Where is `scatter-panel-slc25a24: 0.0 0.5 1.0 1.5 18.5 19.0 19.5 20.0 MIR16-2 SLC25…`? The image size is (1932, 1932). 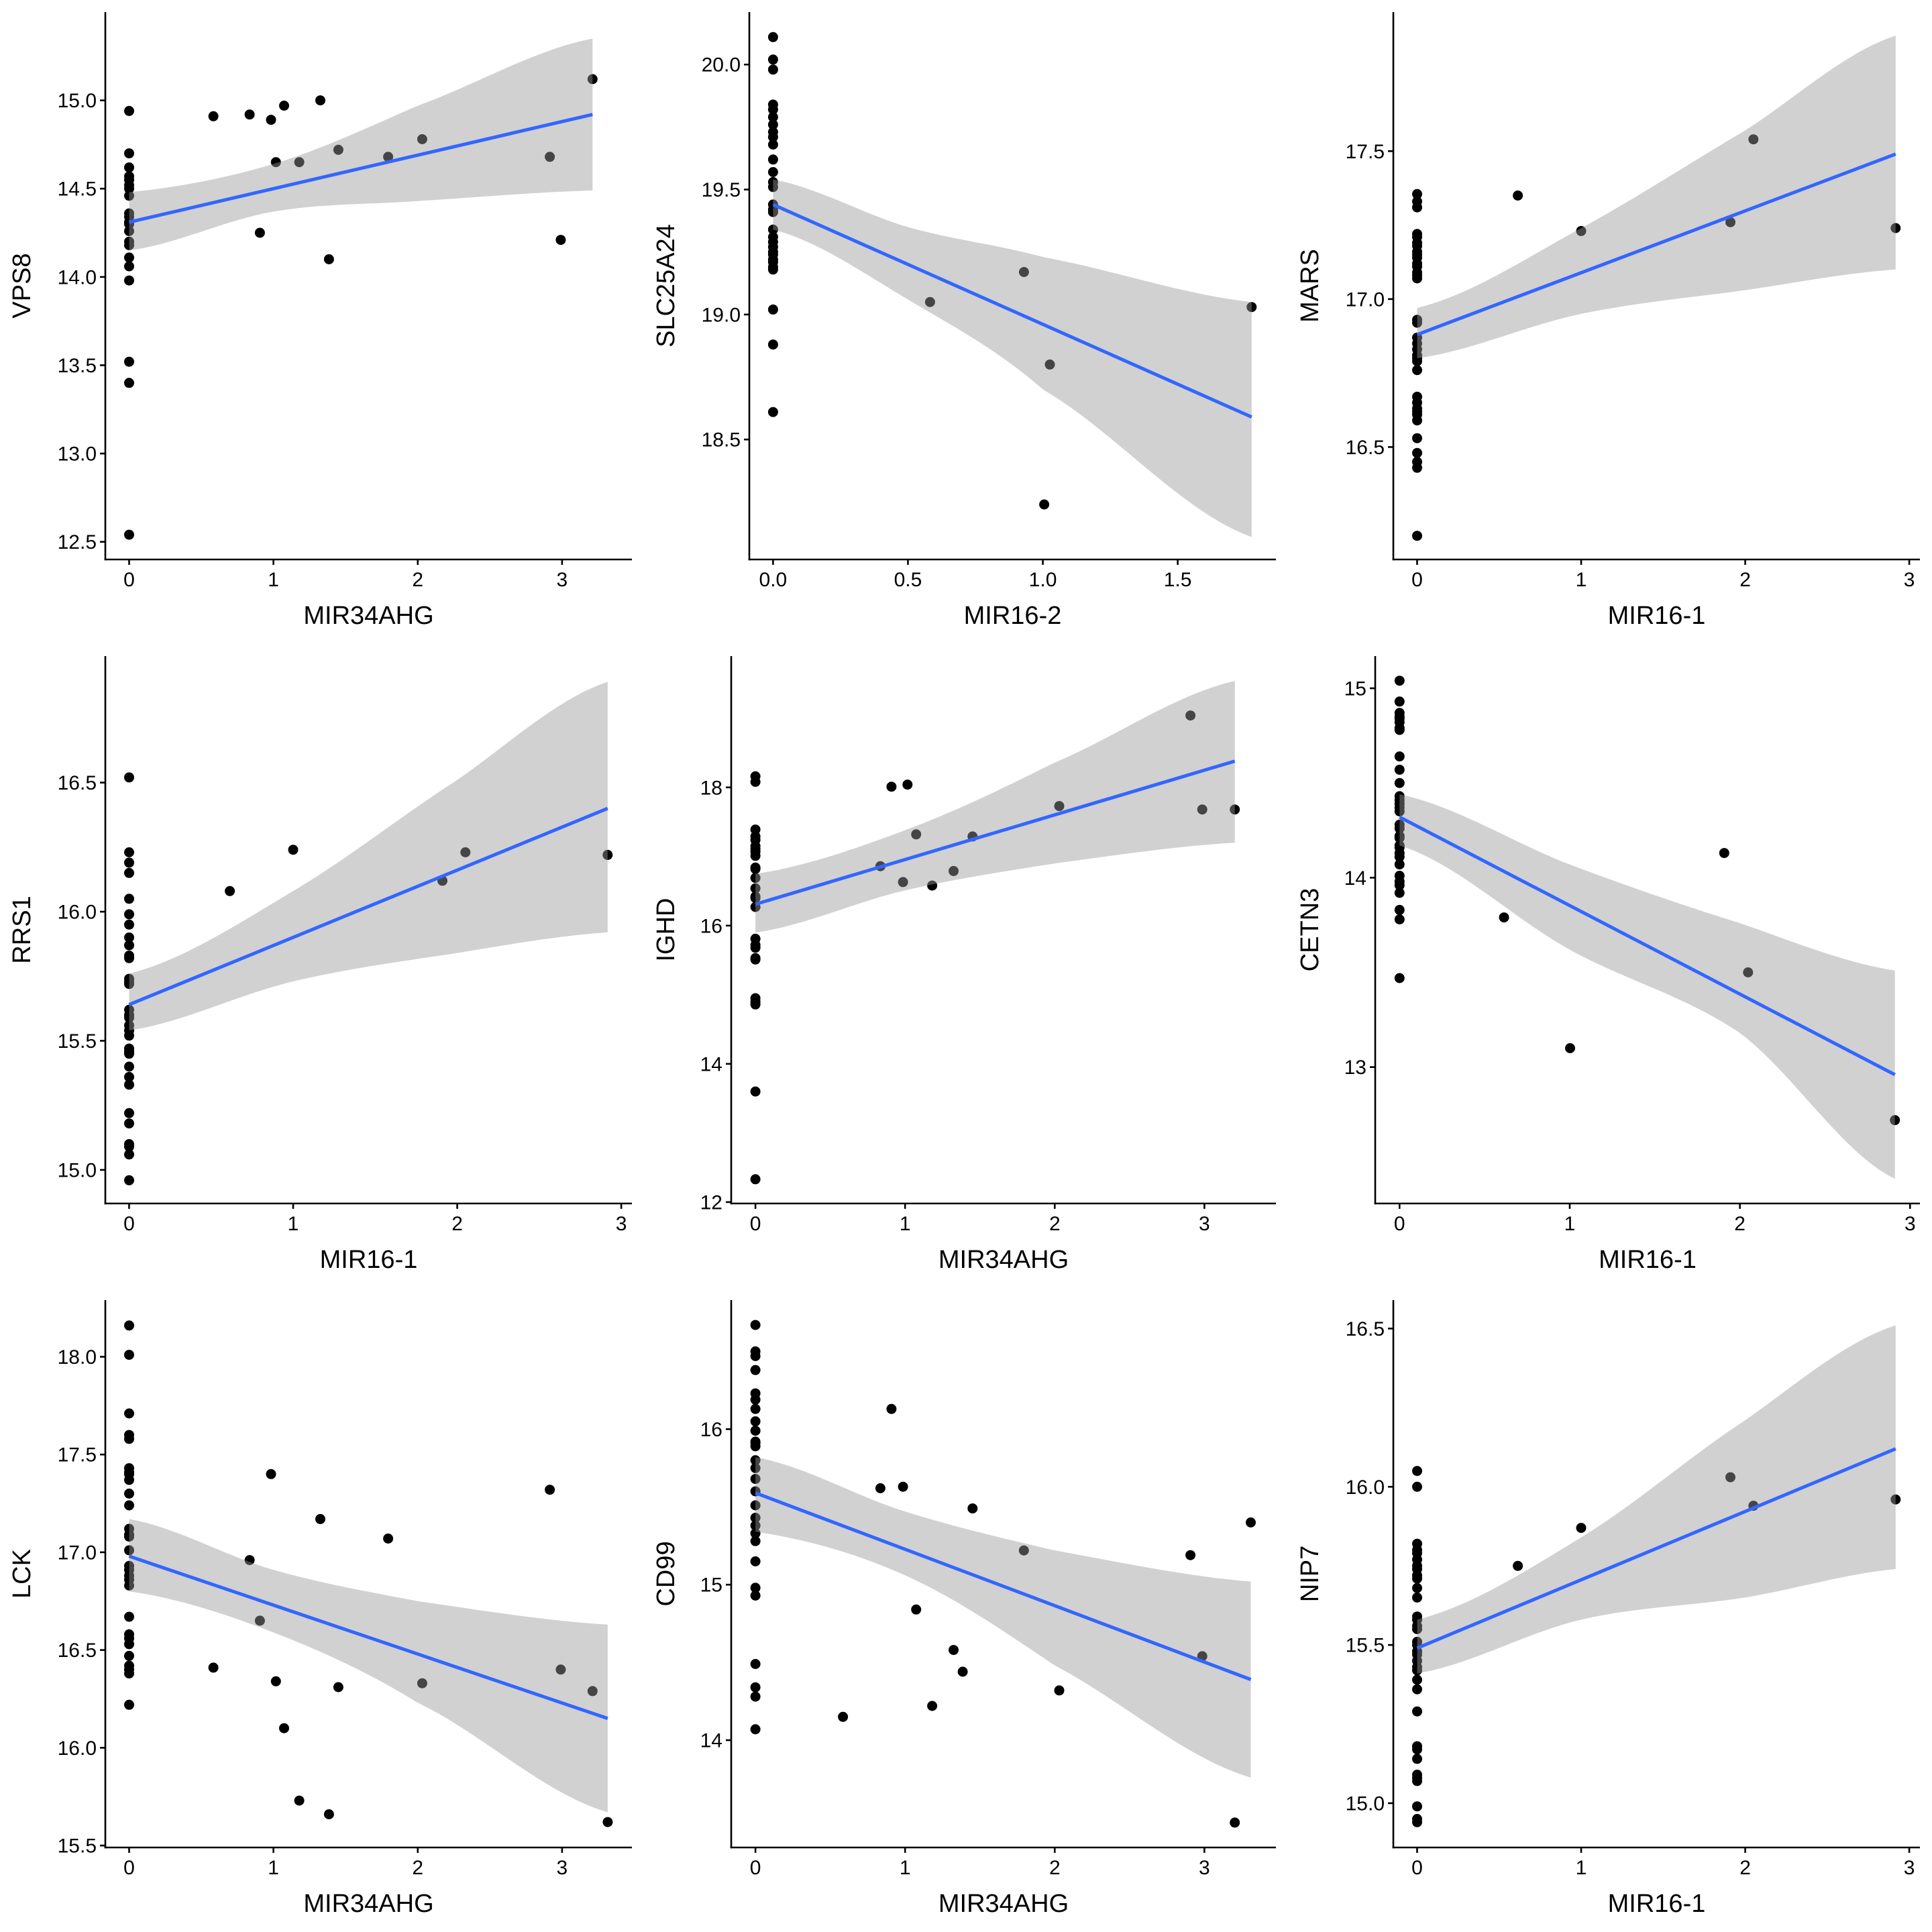
scatter-panel-slc25a24: 0.0 0.5 1.0 1.5 18.5 19.0 19.5 20.0 MIR16-2 SLC25… is located at coordinates (966, 322).